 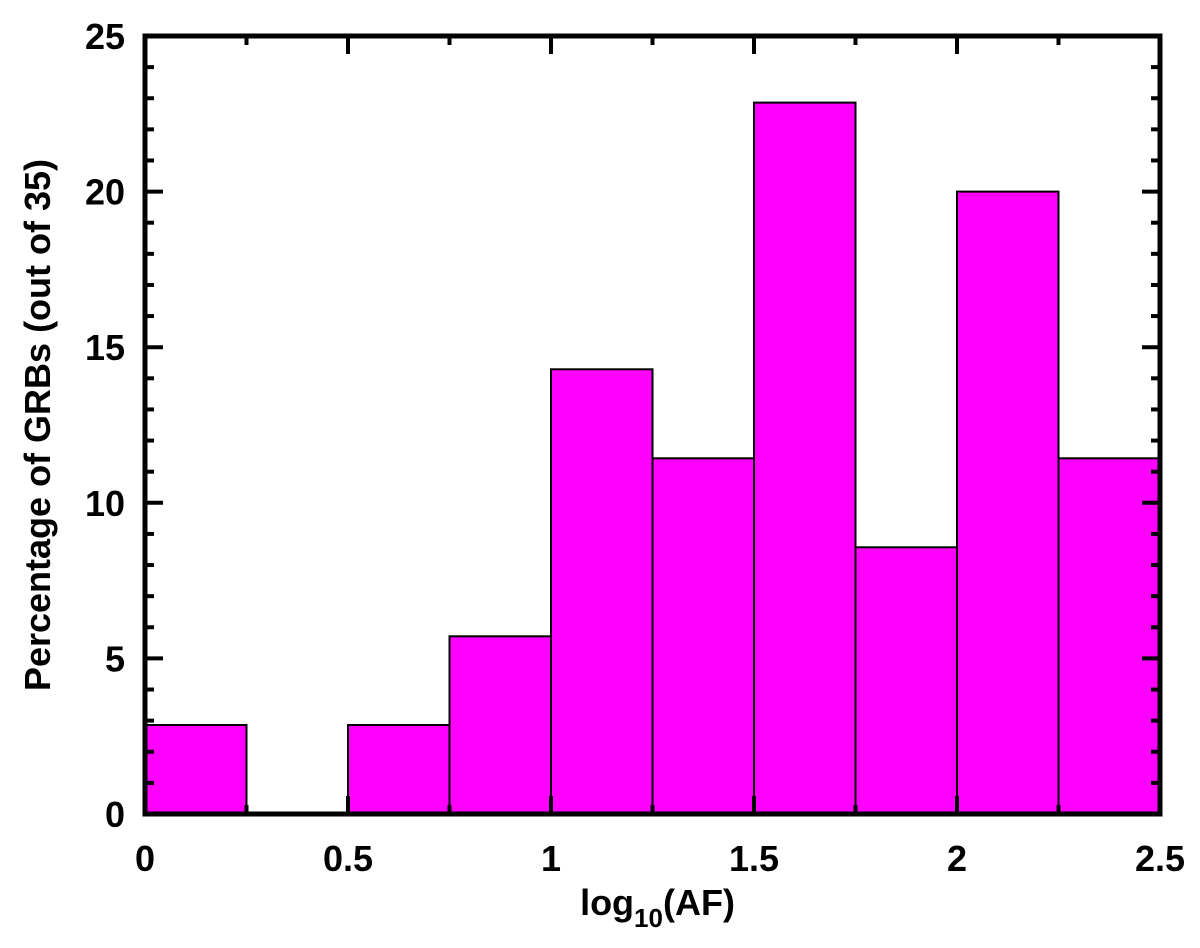 What do you see at coordinates (1160, 858) in the screenshot?
I see `x-tick-label: 2.5` at bounding box center [1160, 858].